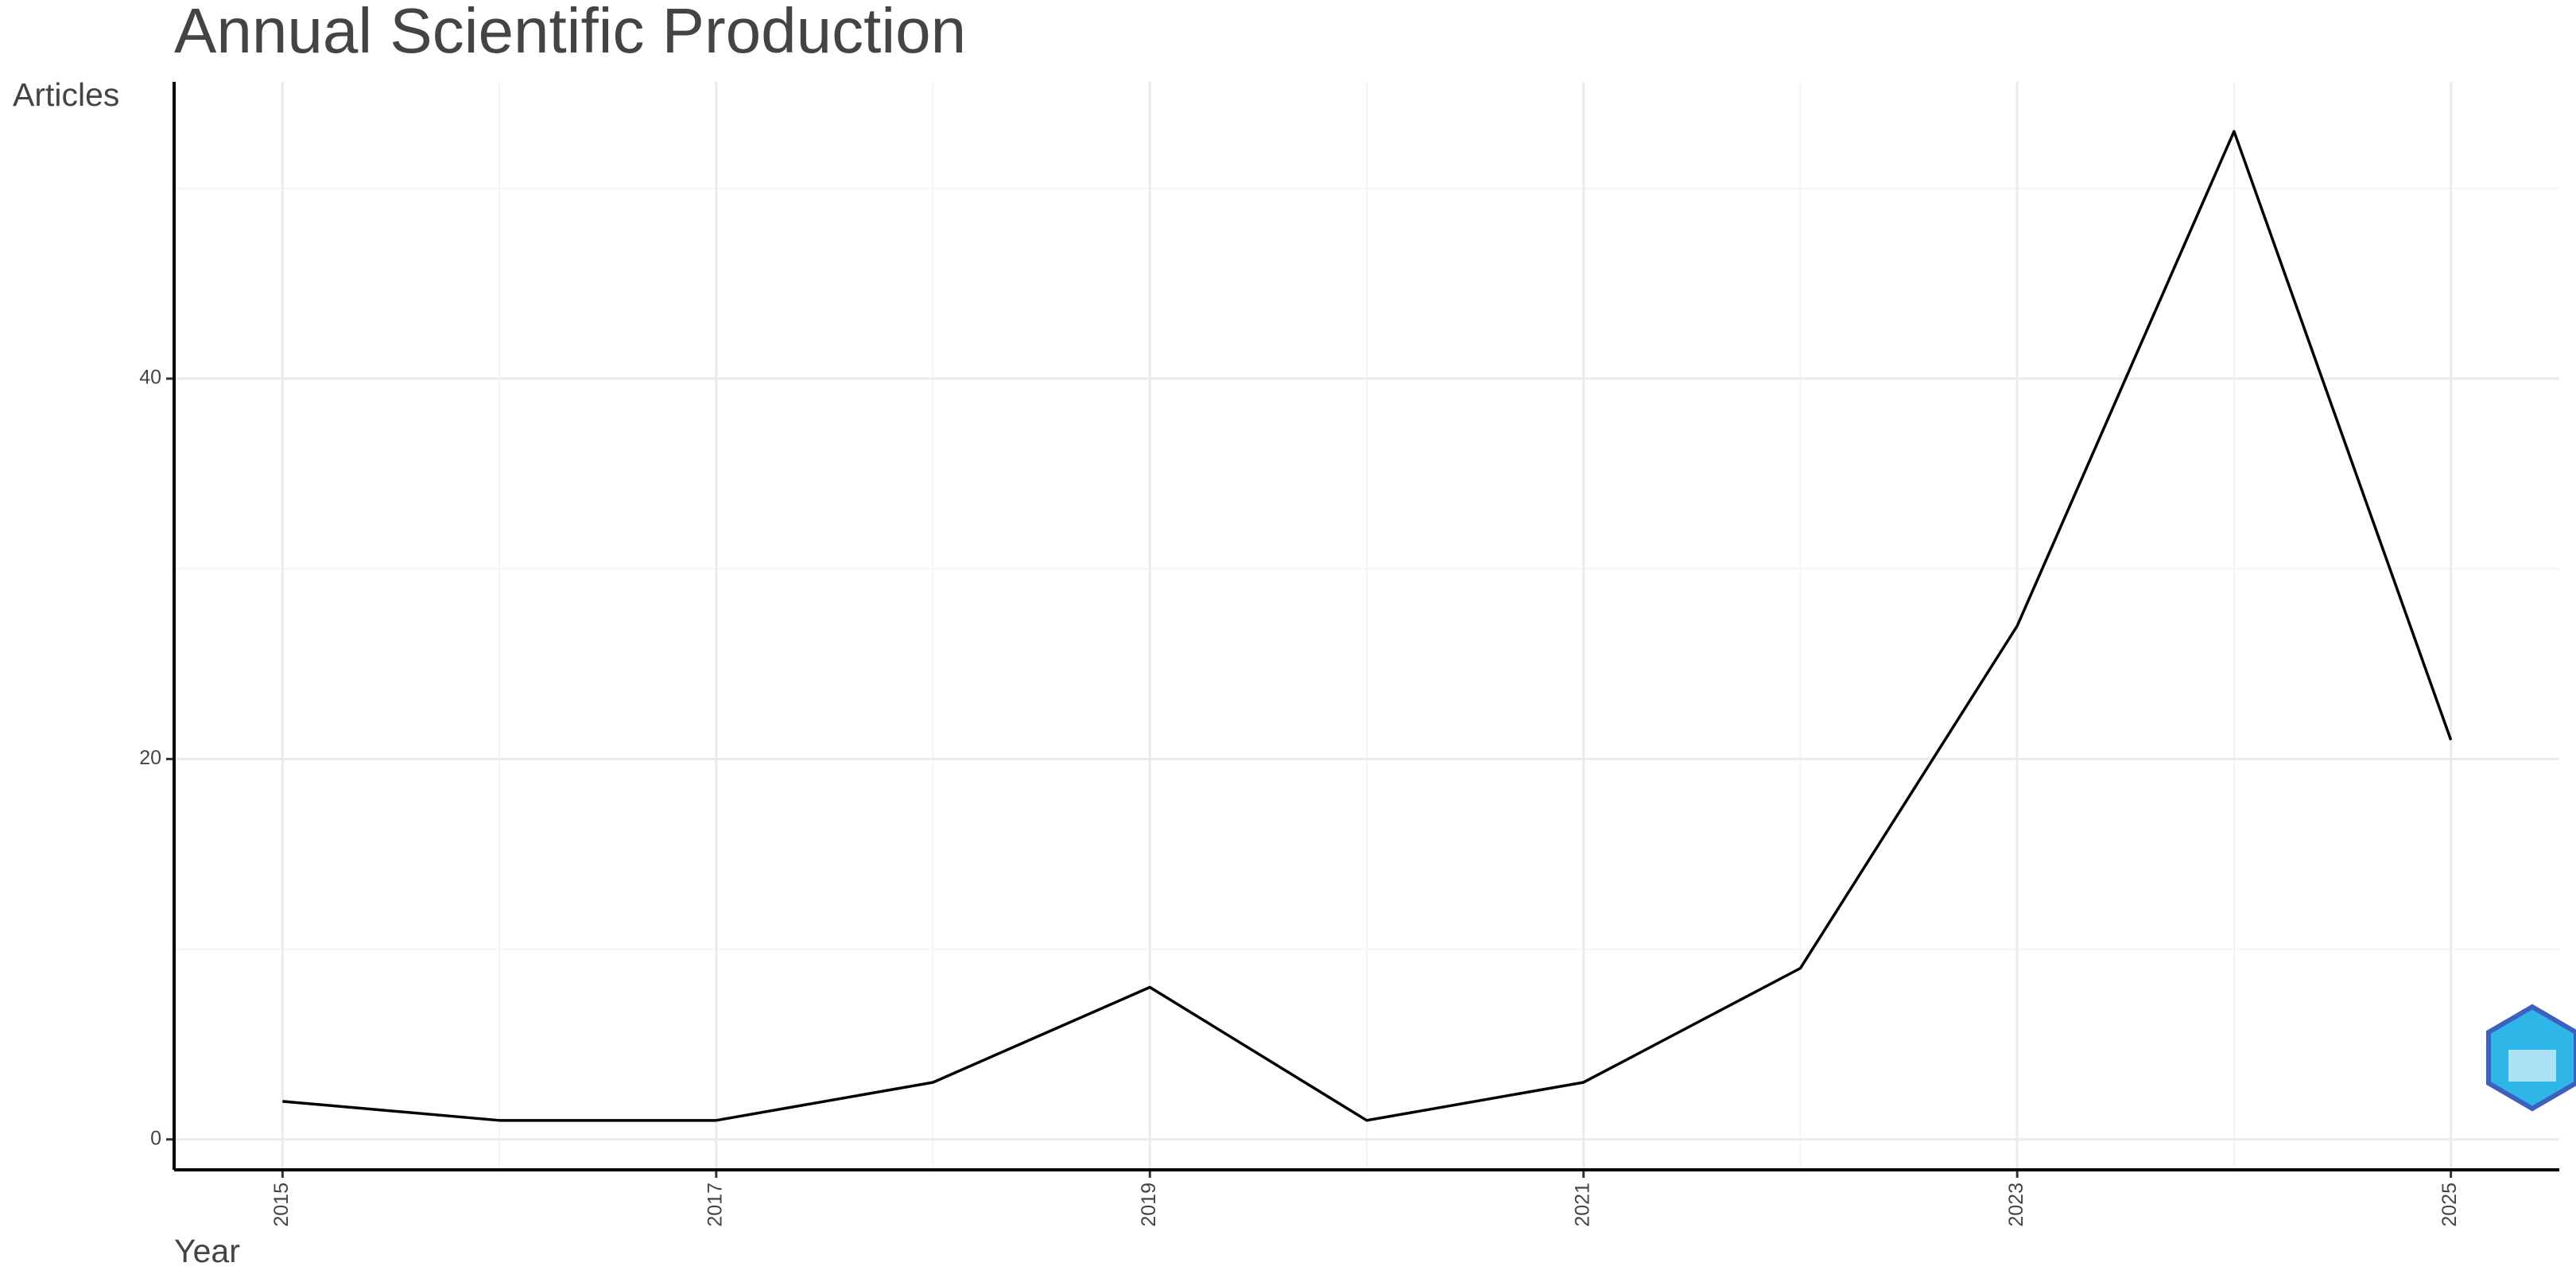  I want to click on chart-title: Annual Scientific Production, so click(570, 33).